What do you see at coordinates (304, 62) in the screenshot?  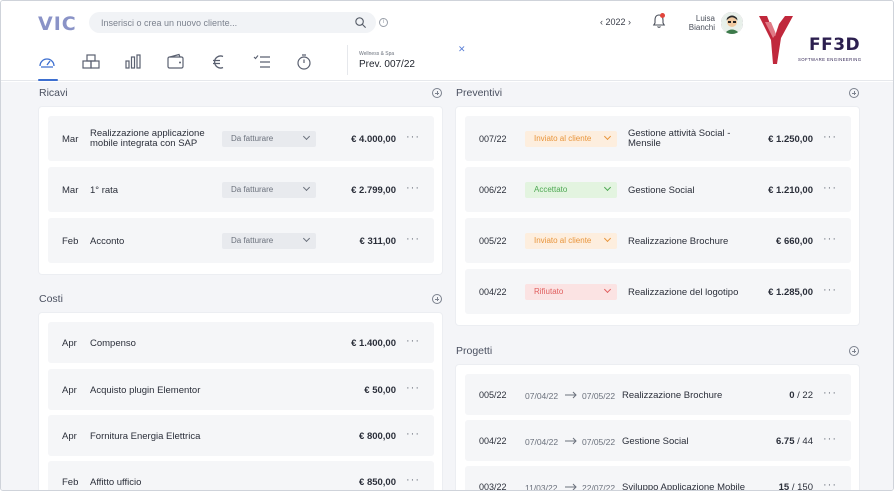 I see `timer-icon` at bounding box center [304, 62].